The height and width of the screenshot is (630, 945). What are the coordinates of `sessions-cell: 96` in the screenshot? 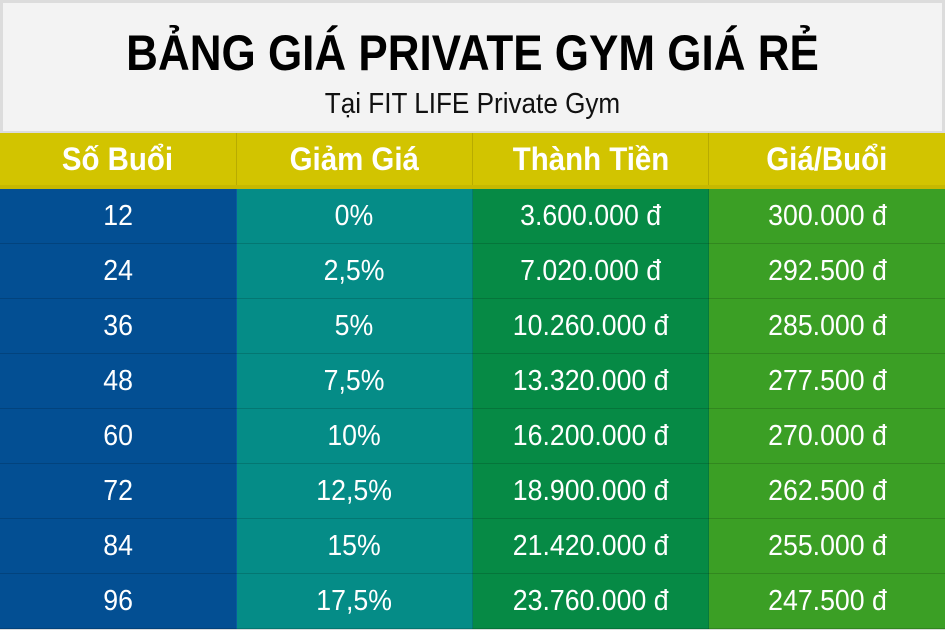 It's located at (118, 601).